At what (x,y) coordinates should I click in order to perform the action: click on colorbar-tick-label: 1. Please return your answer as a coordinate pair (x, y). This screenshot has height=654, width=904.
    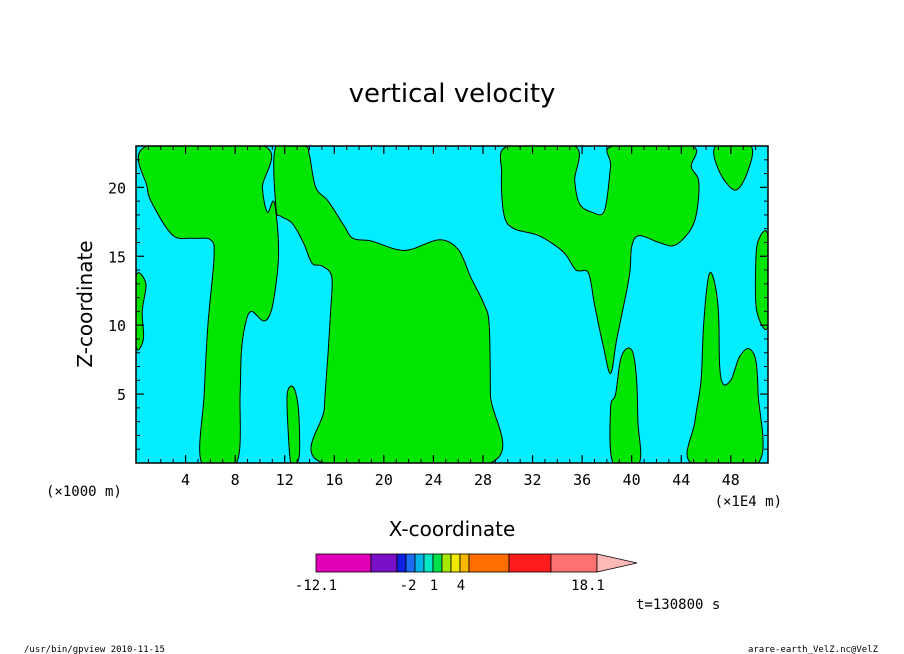
    Looking at the image, I should click on (434, 586).